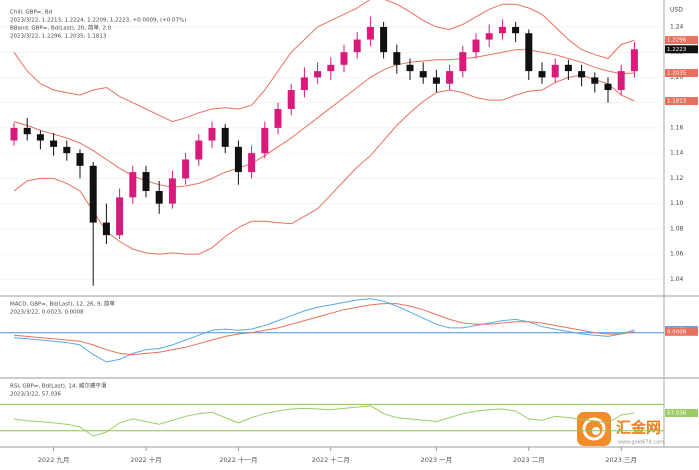 The width and height of the screenshot is (699, 470). Describe the element at coordinates (677, 228) in the screenshot. I see `y-tick-label: 1.08` at that location.